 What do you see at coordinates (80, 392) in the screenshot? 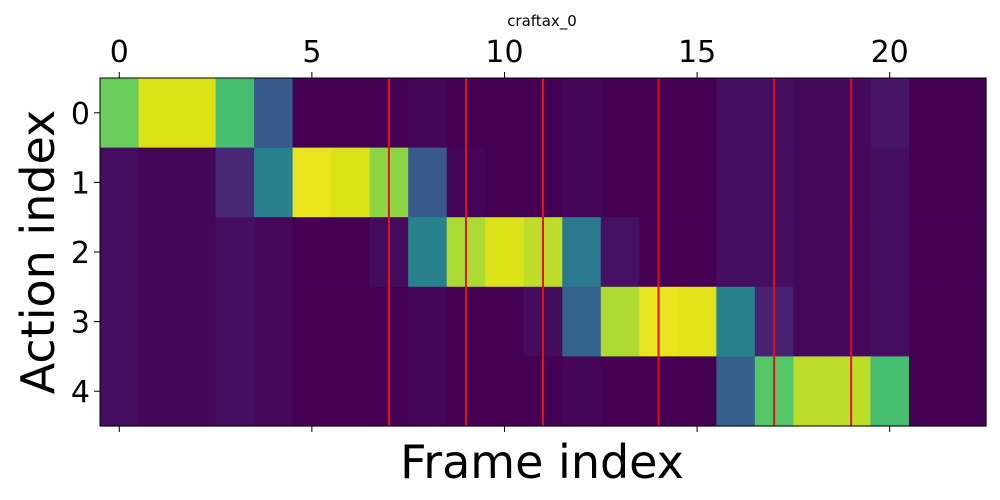
I see `y-tick-label: 4` at bounding box center [80, 392].